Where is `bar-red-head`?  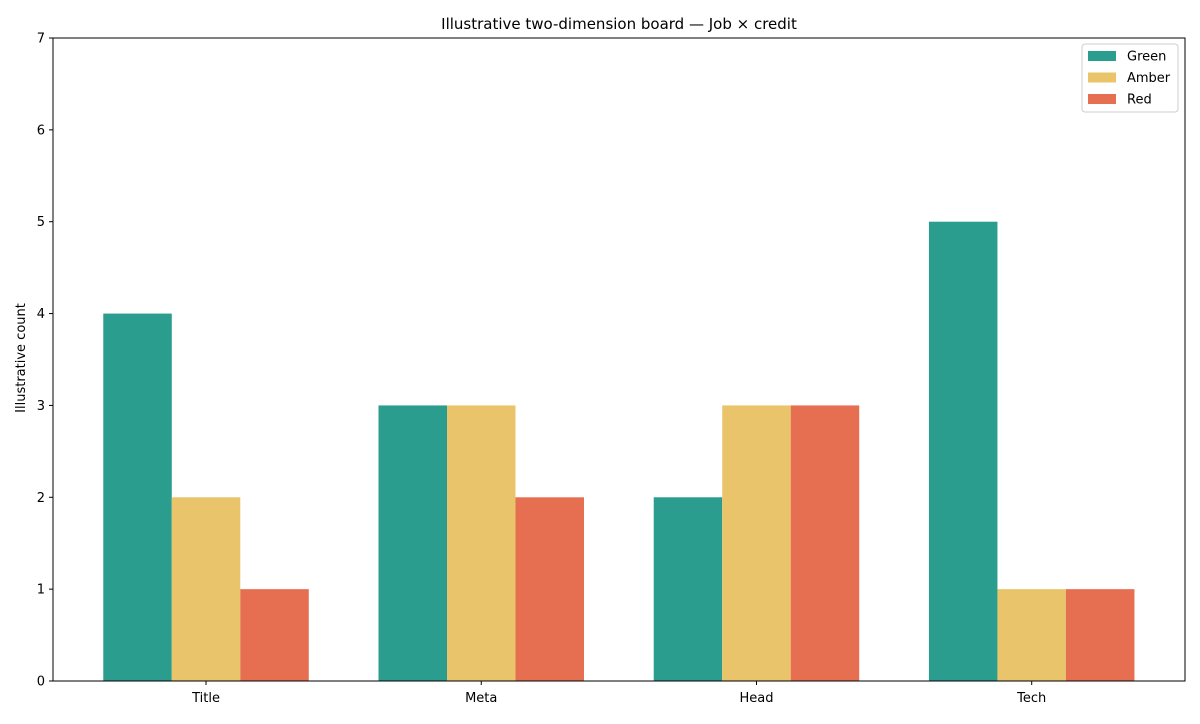 bar-red-head is located at coordinates (825, 543).